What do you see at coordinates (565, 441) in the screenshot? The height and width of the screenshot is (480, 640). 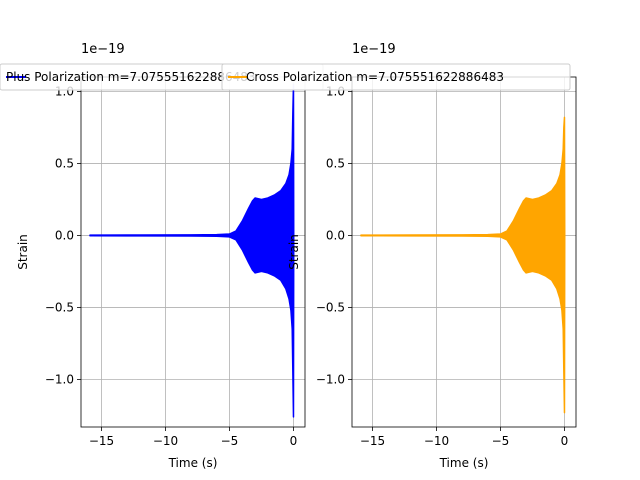 I see `right-x-tick-label-3: 0` at bounding box center [565, 441].